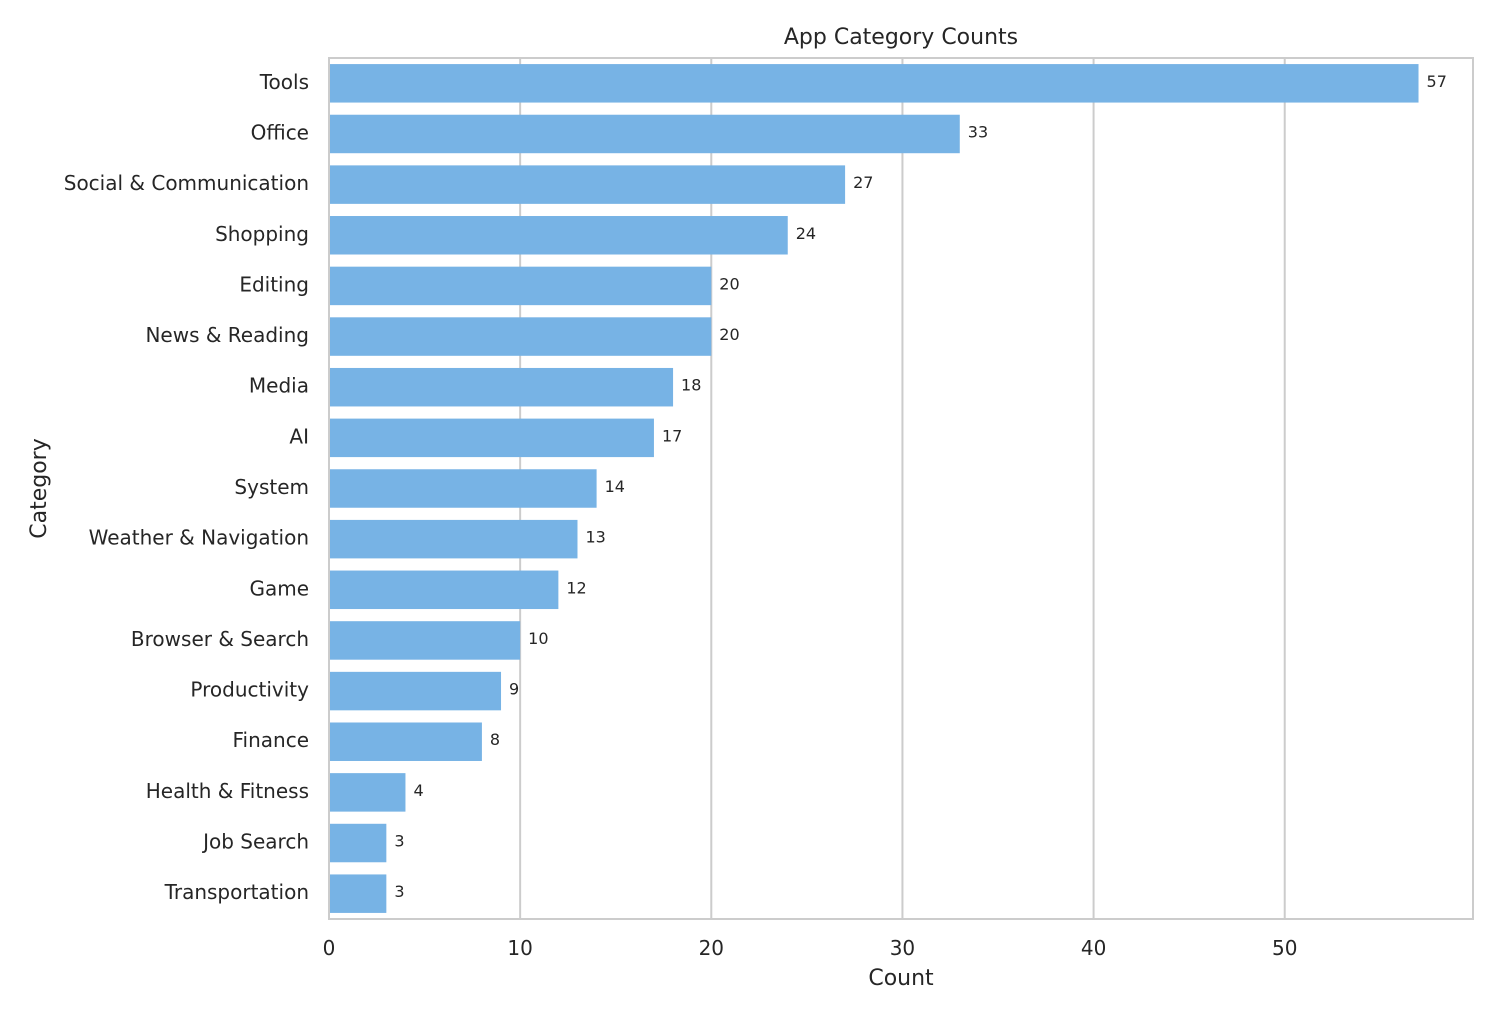 This screenshot has width=1500, height=1020. Describe the element at coordinates (901, 978) in the screenshot. I see `x-axis-label: Count` at that location.